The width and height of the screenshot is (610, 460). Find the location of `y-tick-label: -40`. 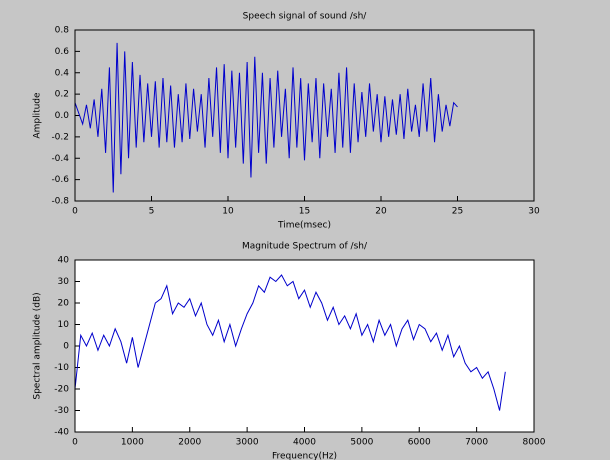

y-tick-label: -40 is located at coordinates (61, 433).